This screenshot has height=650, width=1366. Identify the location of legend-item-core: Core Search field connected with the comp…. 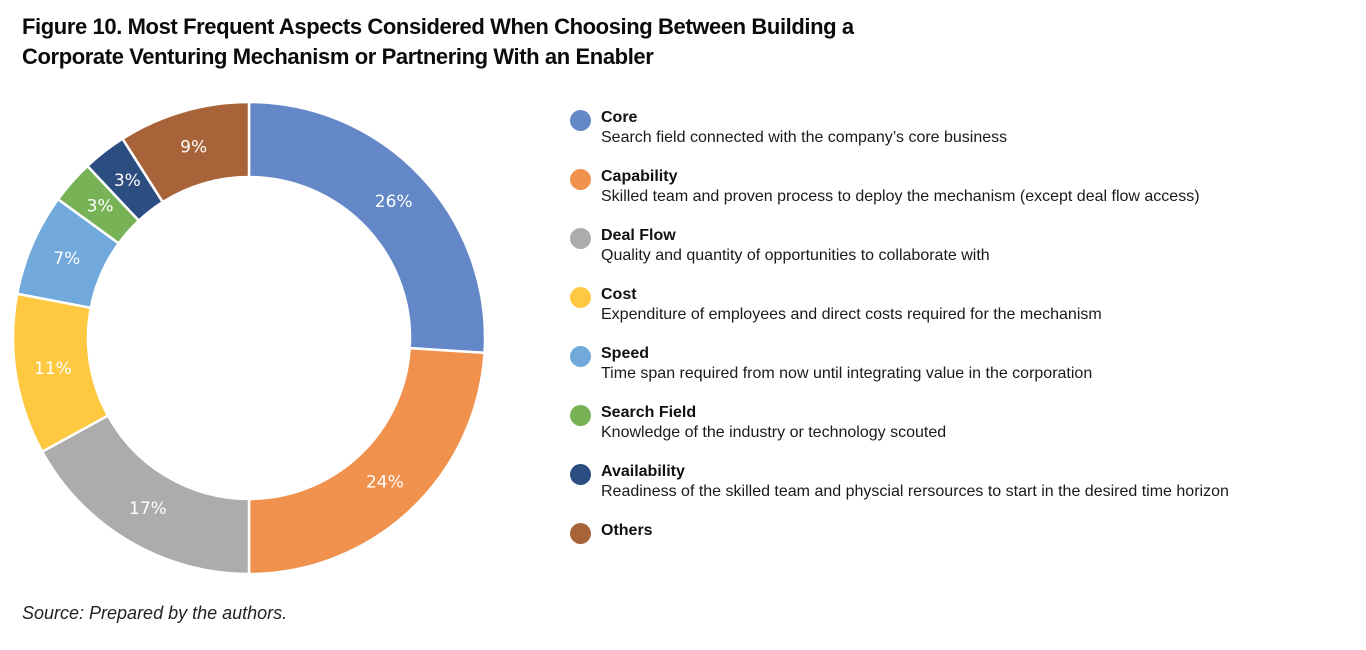
(965, 137).